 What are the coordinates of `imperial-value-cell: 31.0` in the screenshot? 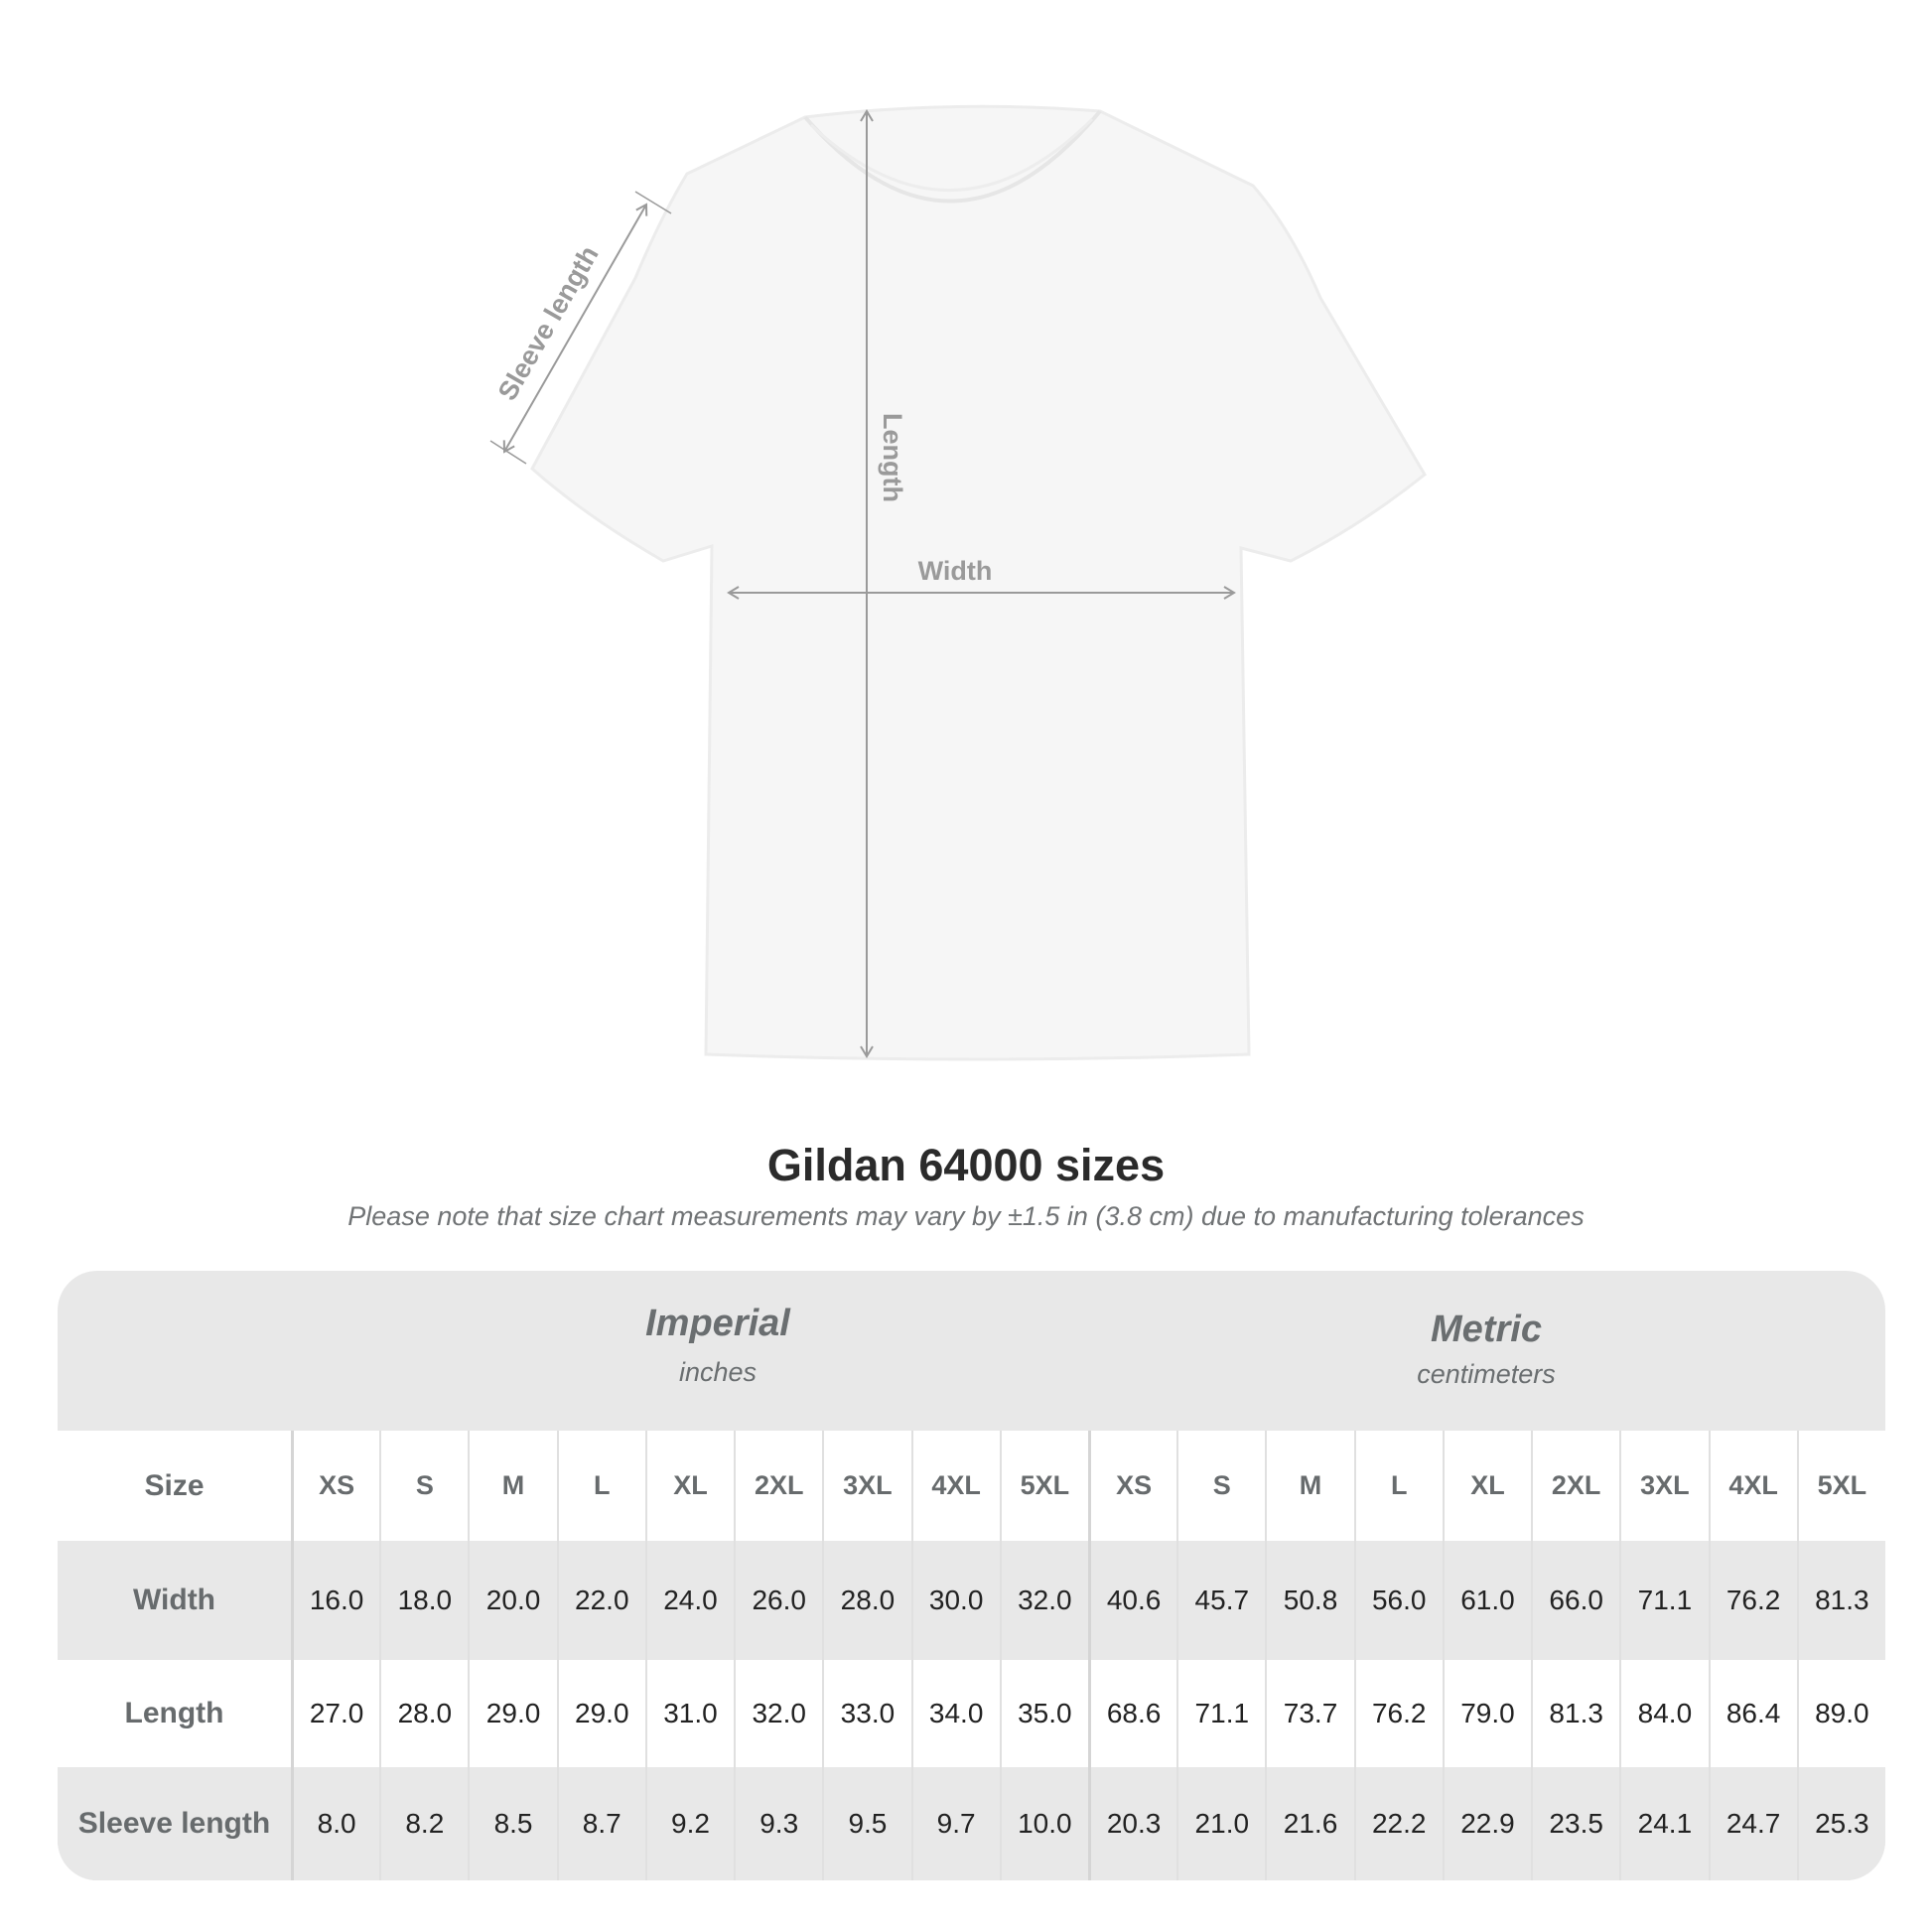 It's located at (689, 1714).